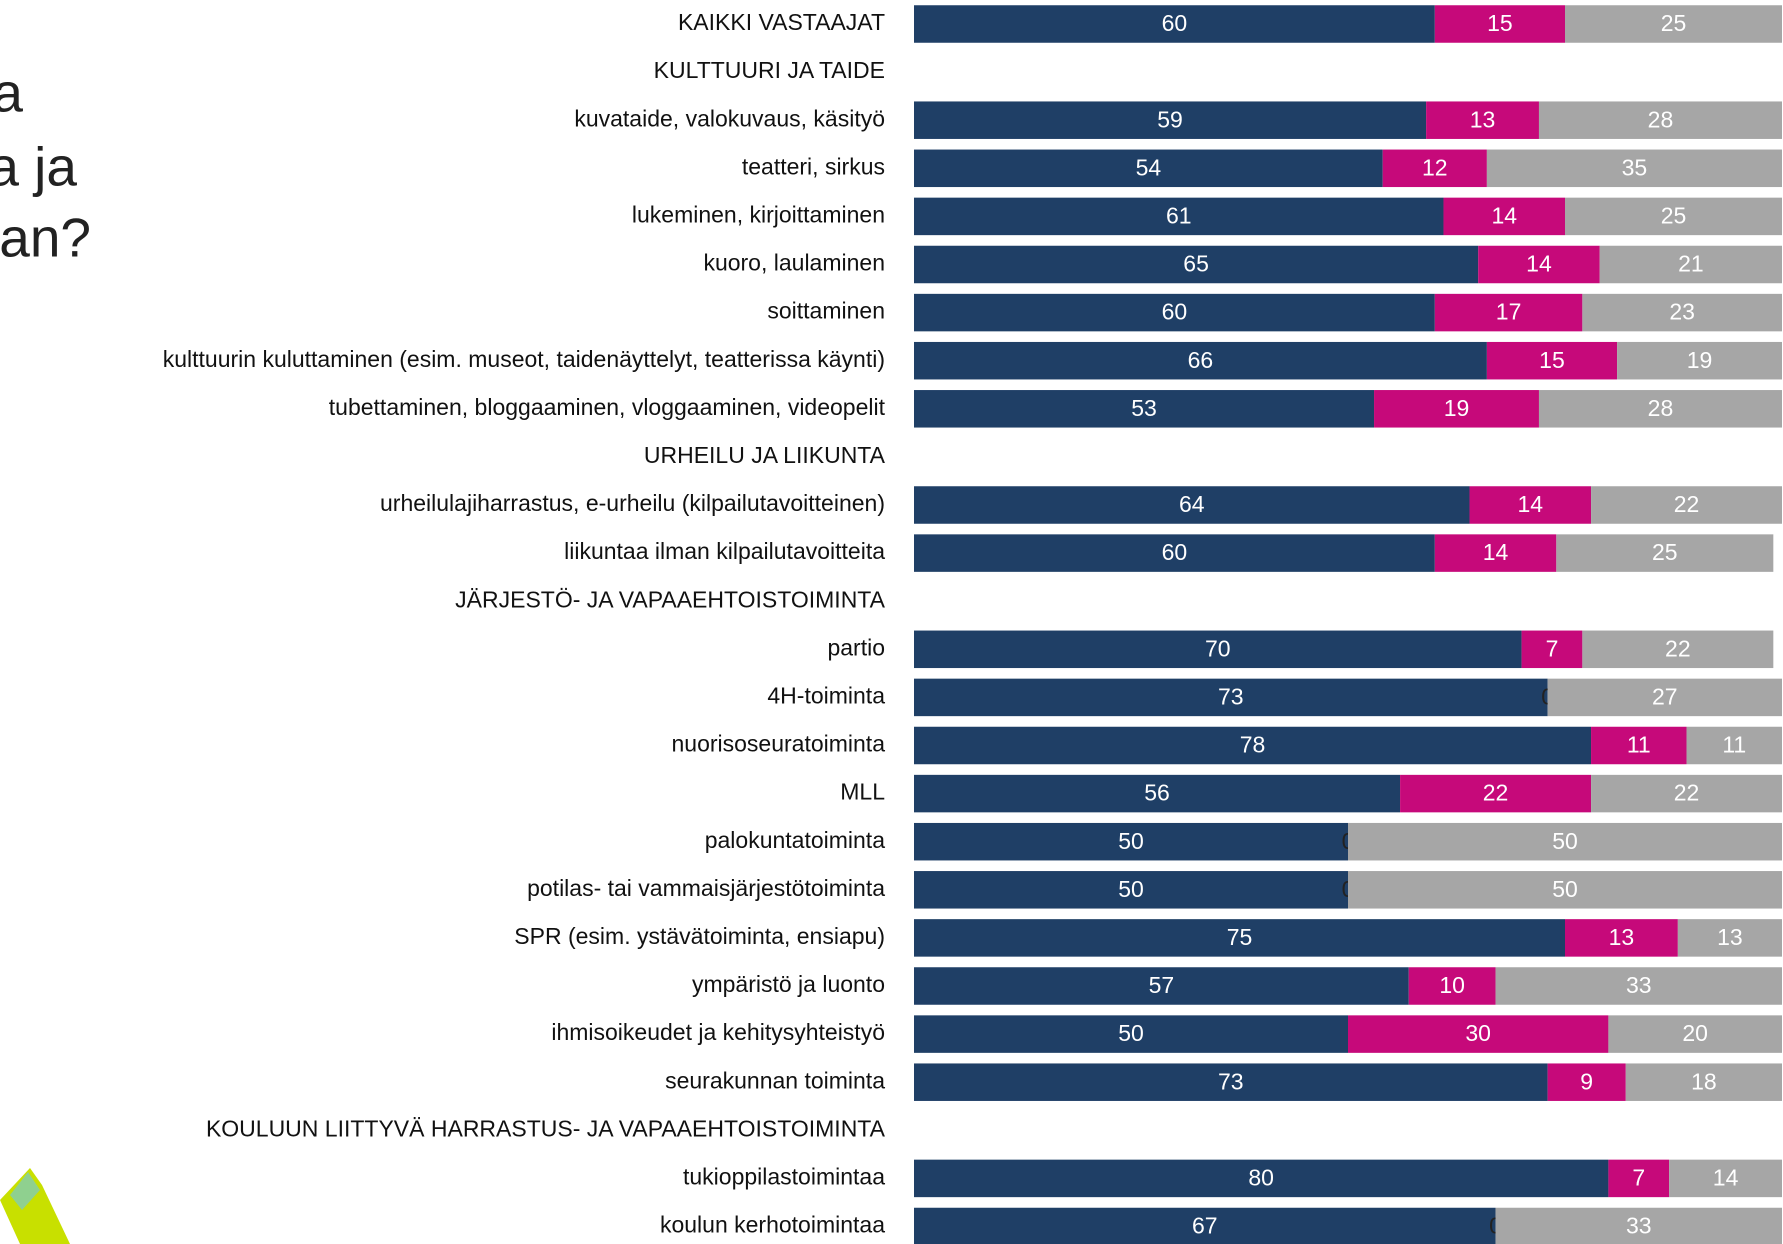  Describe the element at coordinates (856, 647) in the screenshot. I see `category-label: partio` at that location.